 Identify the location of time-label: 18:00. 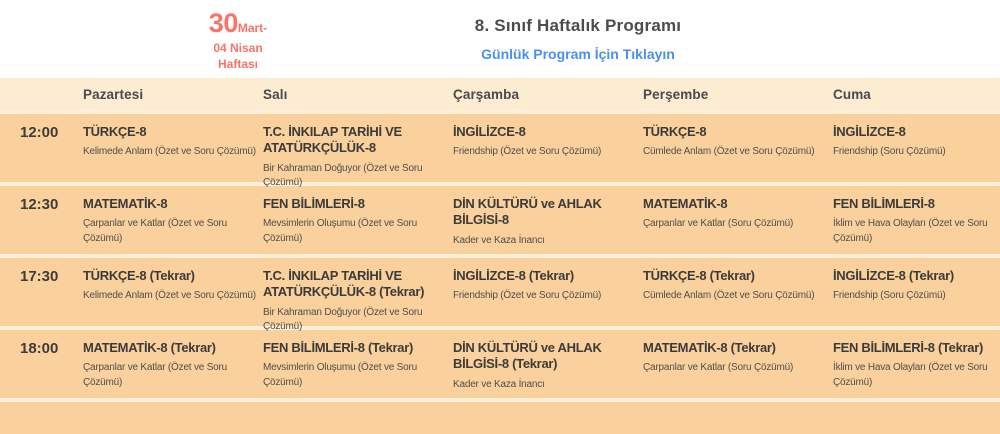
(39, 348).